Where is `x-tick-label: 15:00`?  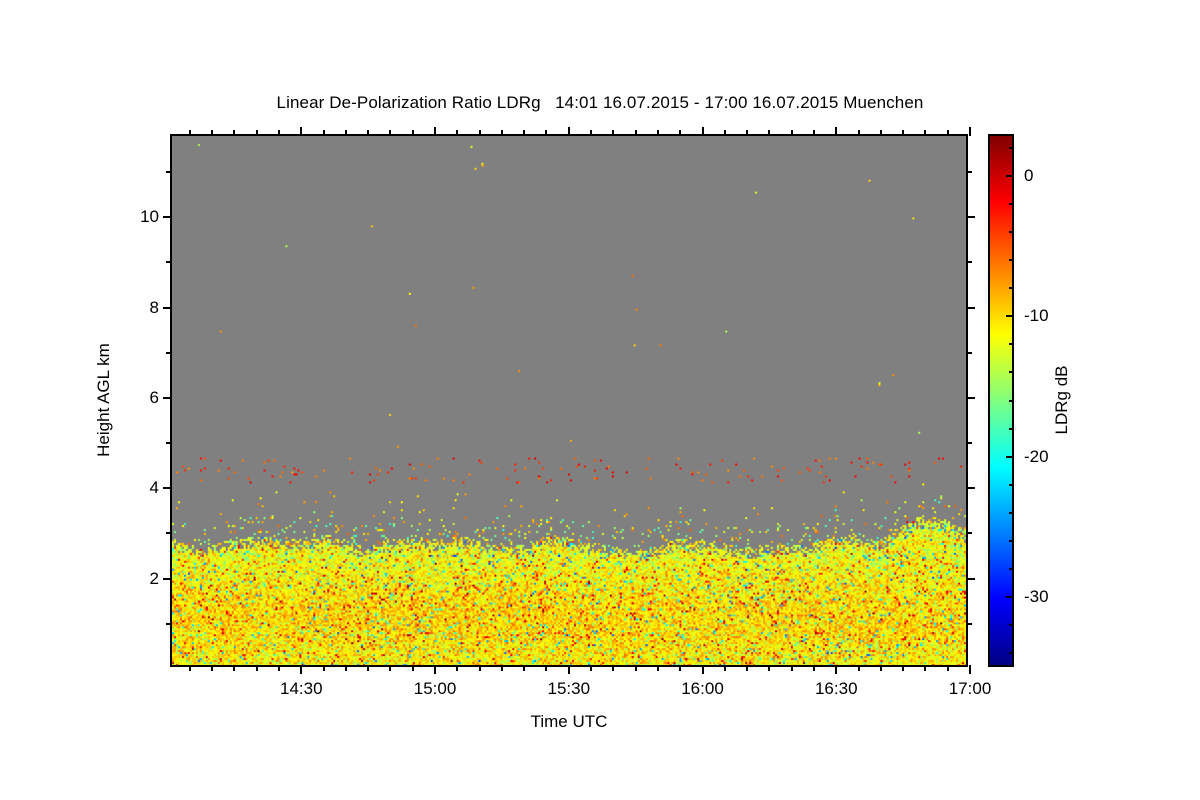
x-tick-label: 15:00 is located at coordinates (435, 688).